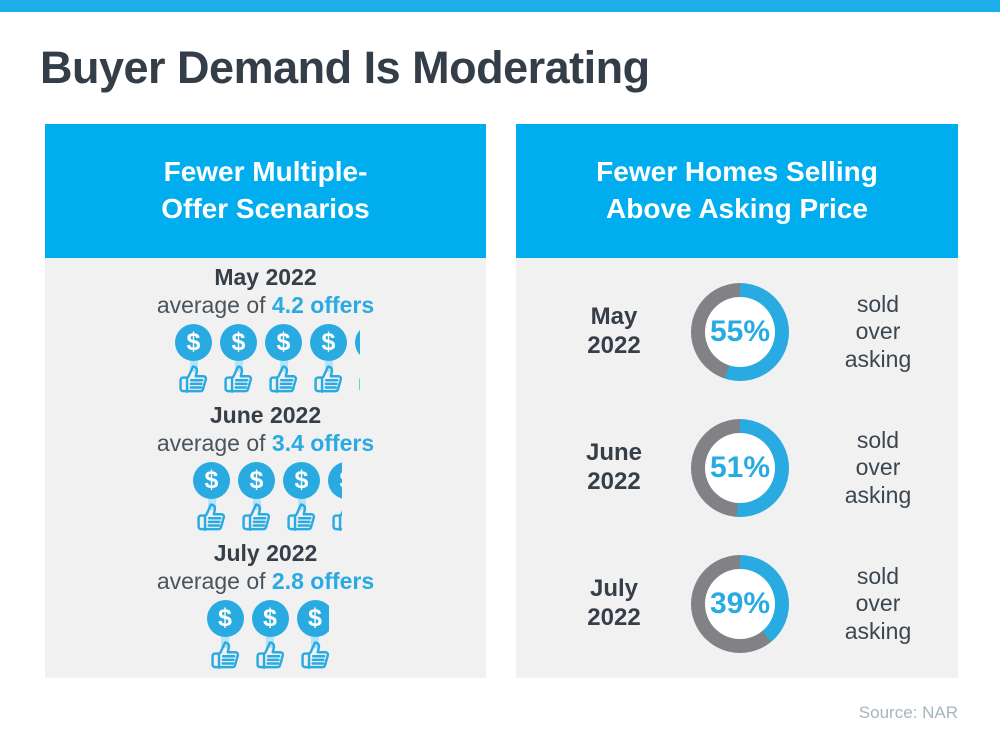  Describe the element at coordinates (323, 581) in the screenshot. I see `offer-value-label: 2.8 offers` at that location.